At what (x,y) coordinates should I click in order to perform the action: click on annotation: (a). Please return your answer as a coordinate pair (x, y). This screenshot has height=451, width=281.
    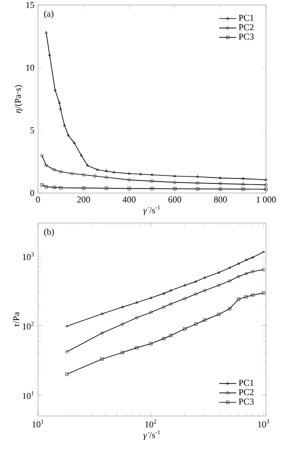
    Looking at the image, I should click on (49, 14).